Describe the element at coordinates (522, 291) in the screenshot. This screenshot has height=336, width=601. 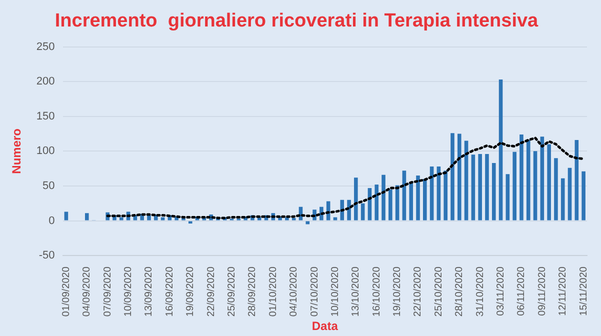
I see `x-tick-label: 06/11/2020` at that location.